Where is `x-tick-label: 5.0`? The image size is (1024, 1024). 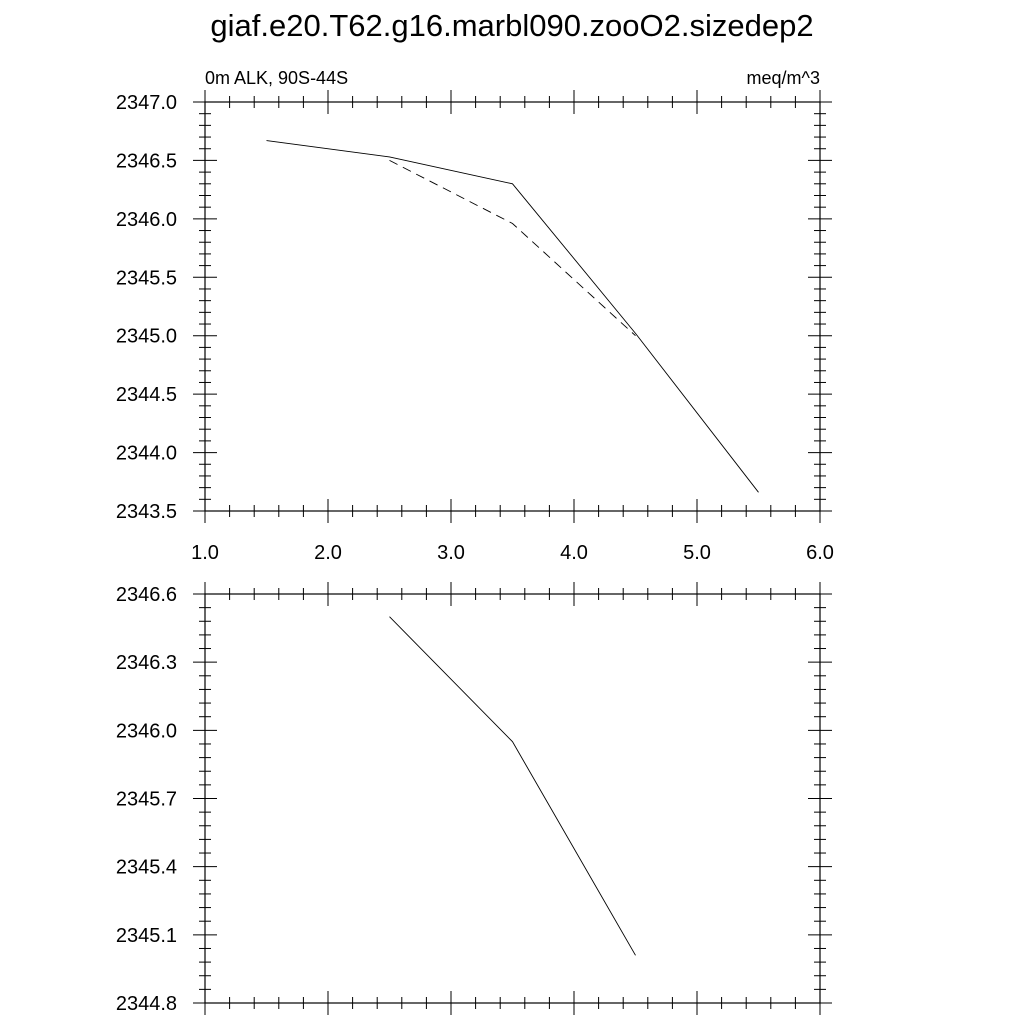 x-tick-label: 5.0 is located at coordinates (697, 553).